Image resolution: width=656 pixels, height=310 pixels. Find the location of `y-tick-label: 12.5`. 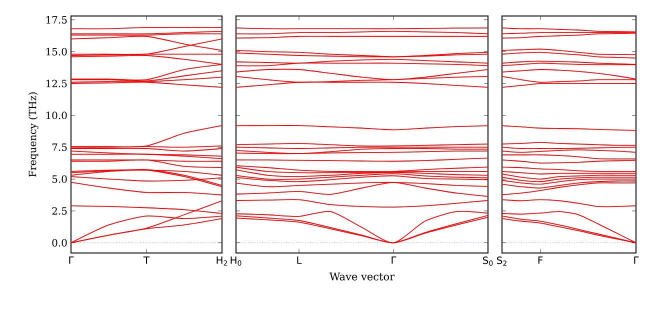

y-tick-label: 12.5 is located at coordinates (56, 84).